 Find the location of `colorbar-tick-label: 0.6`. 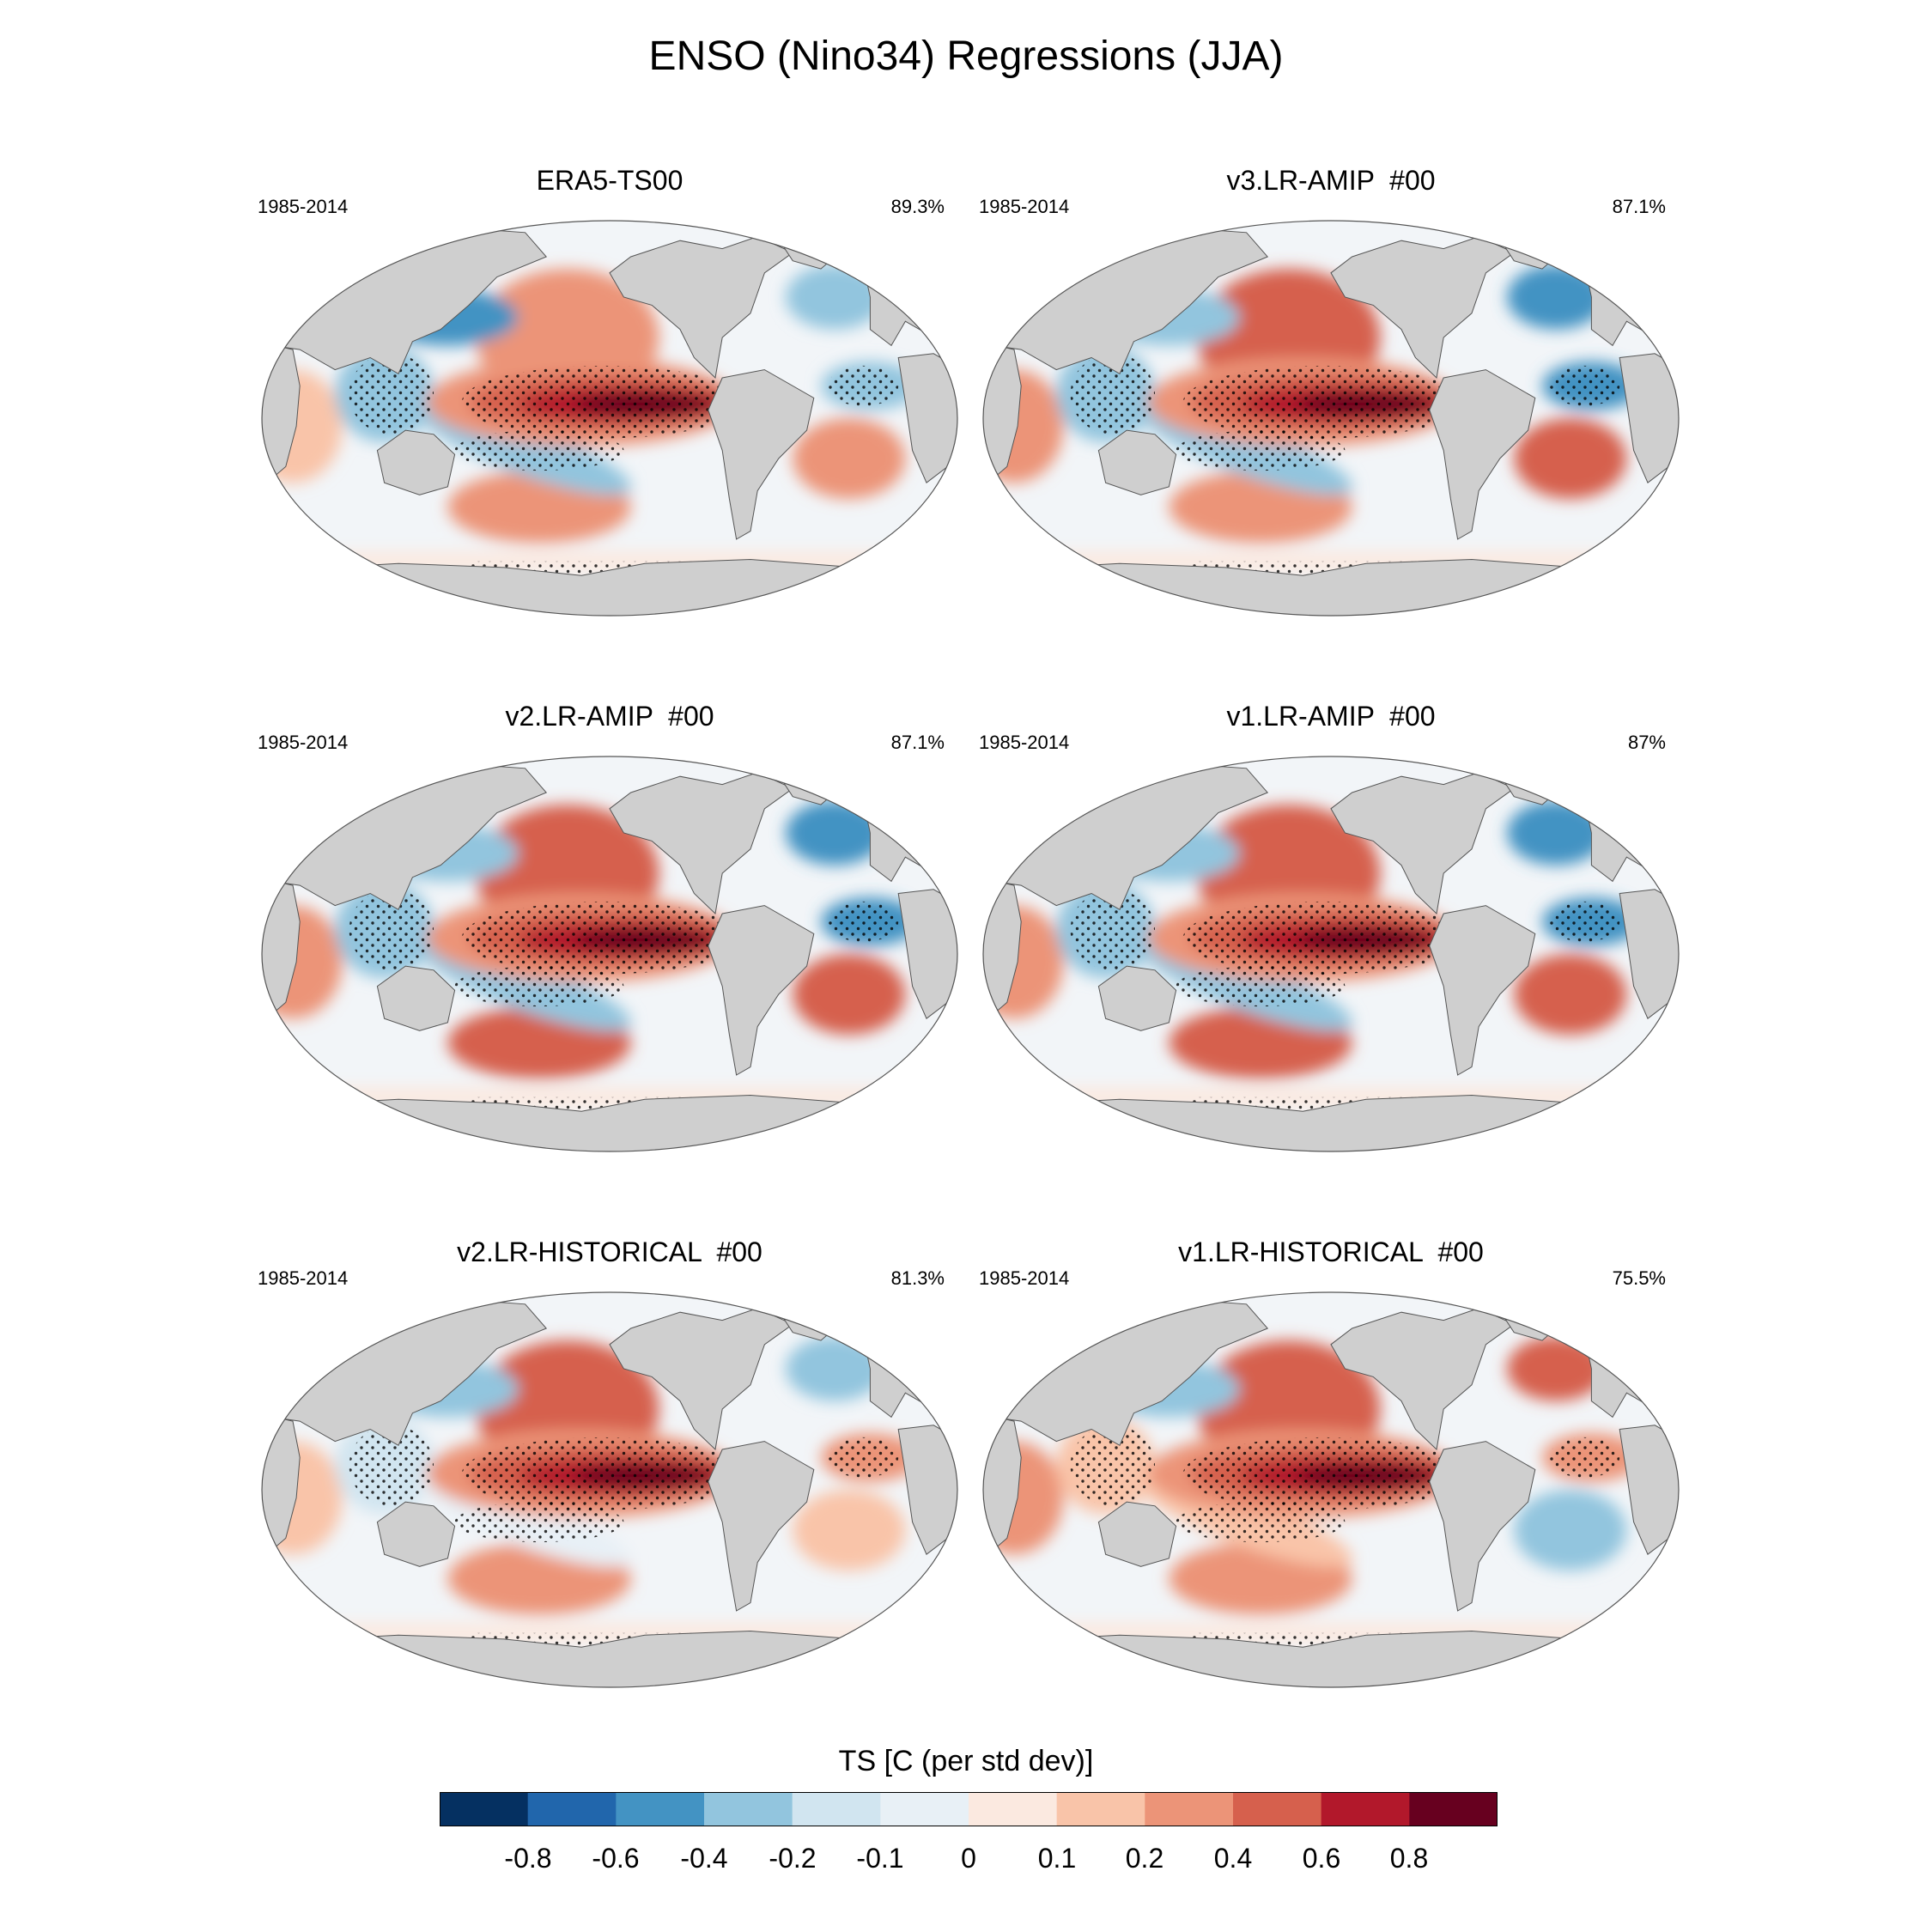

colorbar-tick-label: 0.6 is located at coordinates (1321, 1858).